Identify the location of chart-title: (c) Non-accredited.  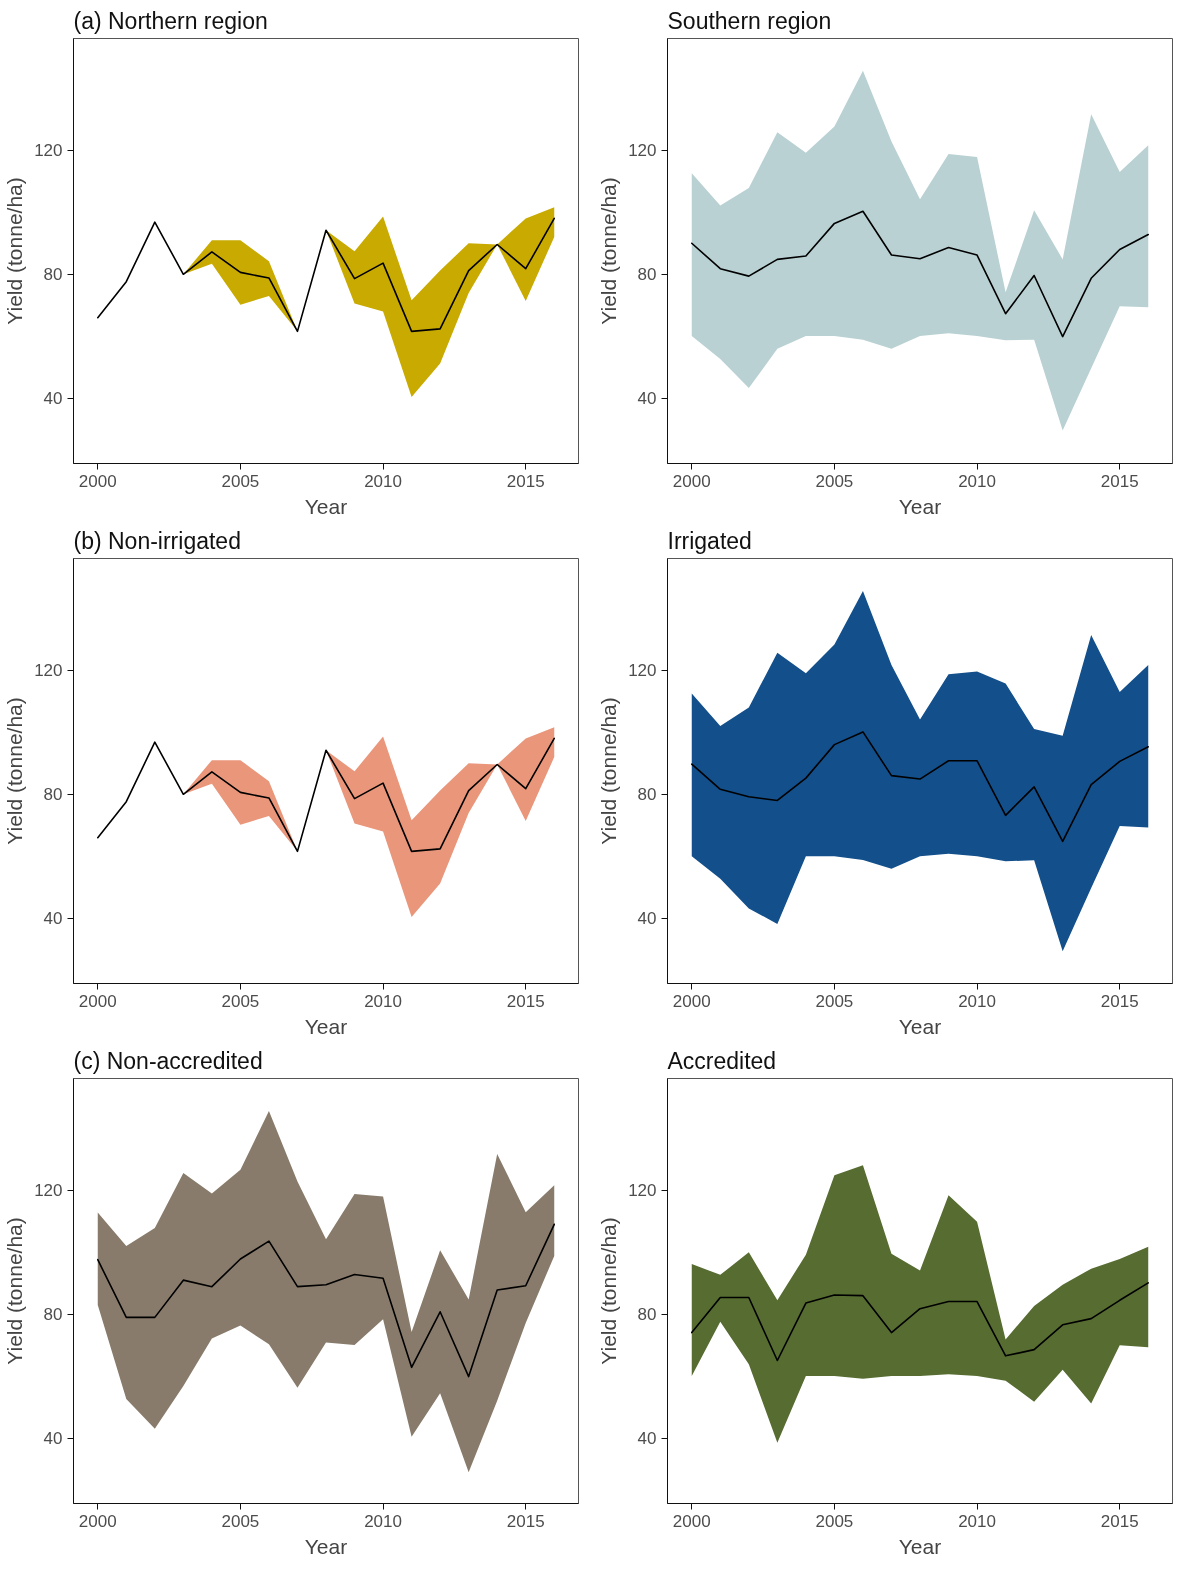
(168, 1060).